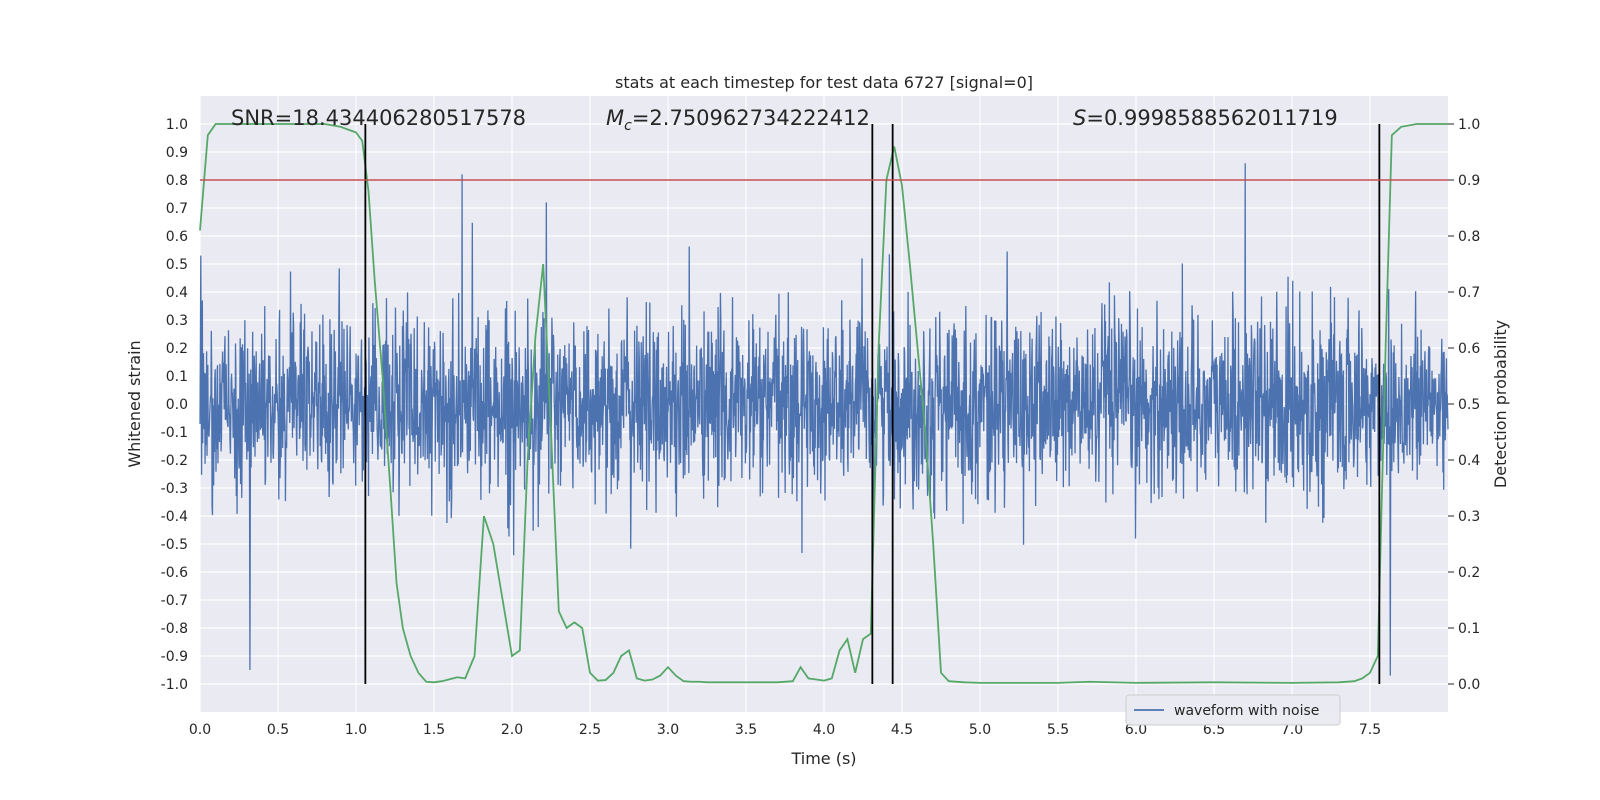  What do you see at coordinates (590, 730) in the screenshot?
I see `x-tick-label: 2.5` at bounding box center [590, 730].